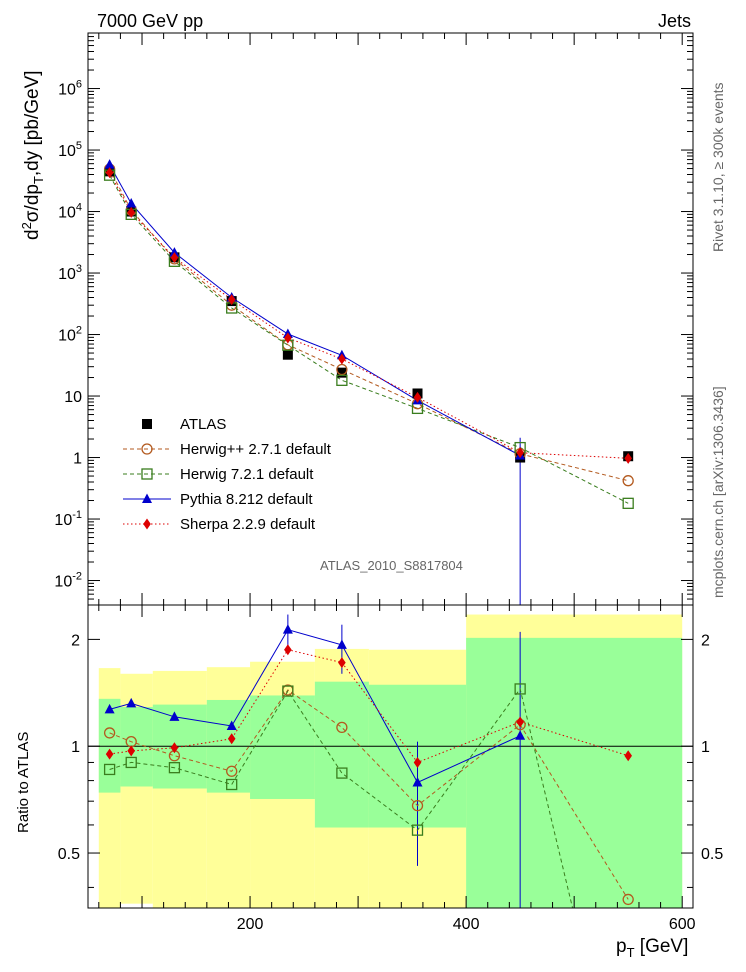 The height and width of the screenshot is (972, 746). What do you see at coordinates (69, 854) in the screenshot?
I see `ratio-y-tick-label-0: 0.5` at bounding box center [69, 854].